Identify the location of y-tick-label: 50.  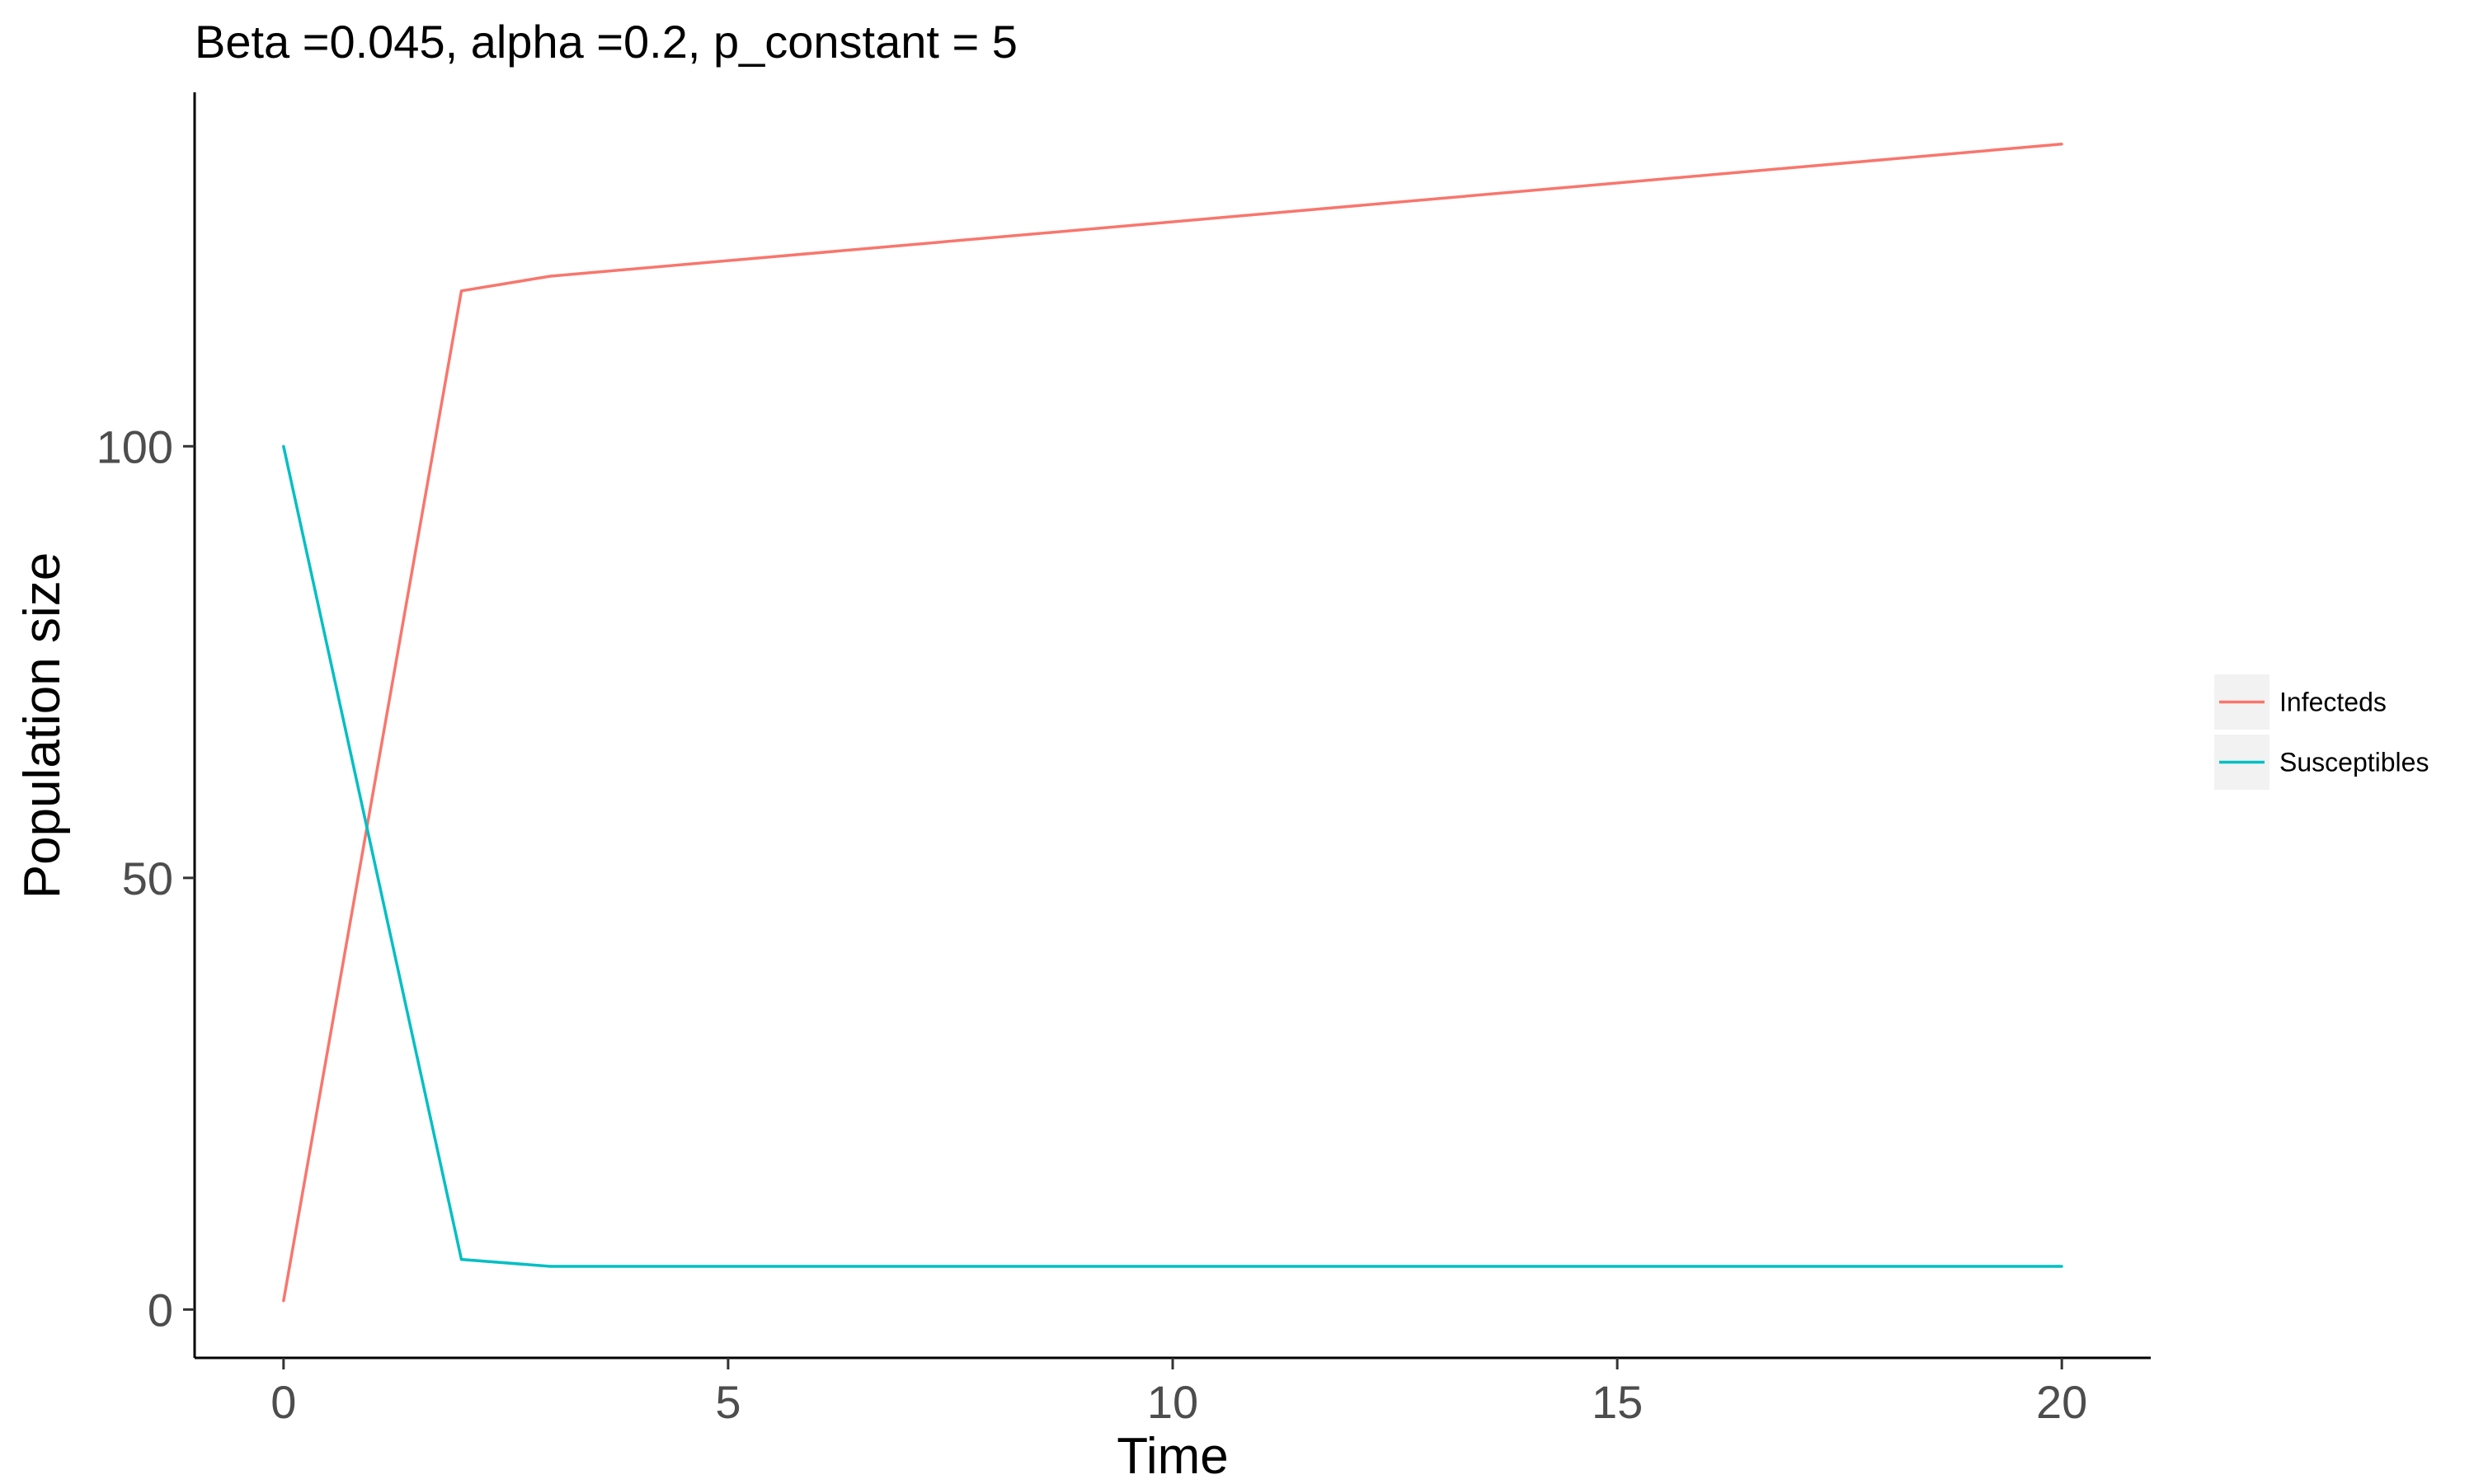
(147, 878).